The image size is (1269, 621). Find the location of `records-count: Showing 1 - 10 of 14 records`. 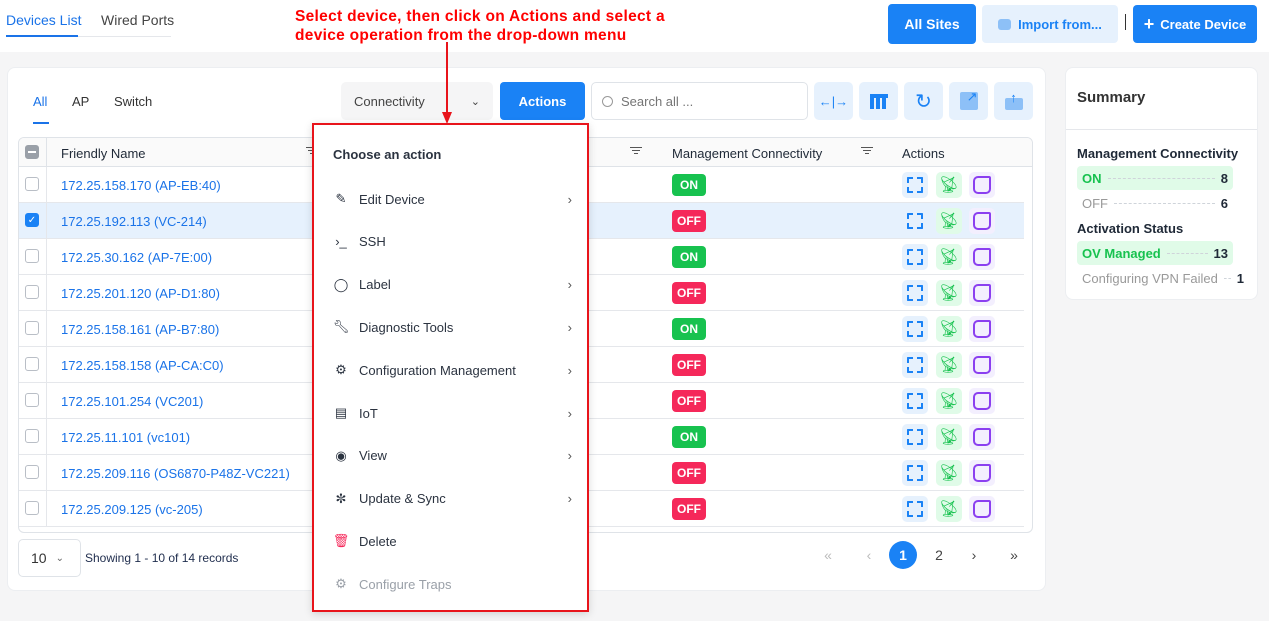

records-count: Showing 1 - 10 of 14 records is located at coordinates (162, 558).